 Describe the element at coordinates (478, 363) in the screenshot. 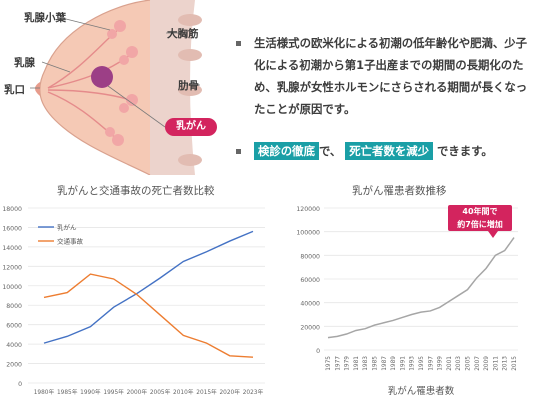

I see `chart2-xtick-label: 2007` at that location.